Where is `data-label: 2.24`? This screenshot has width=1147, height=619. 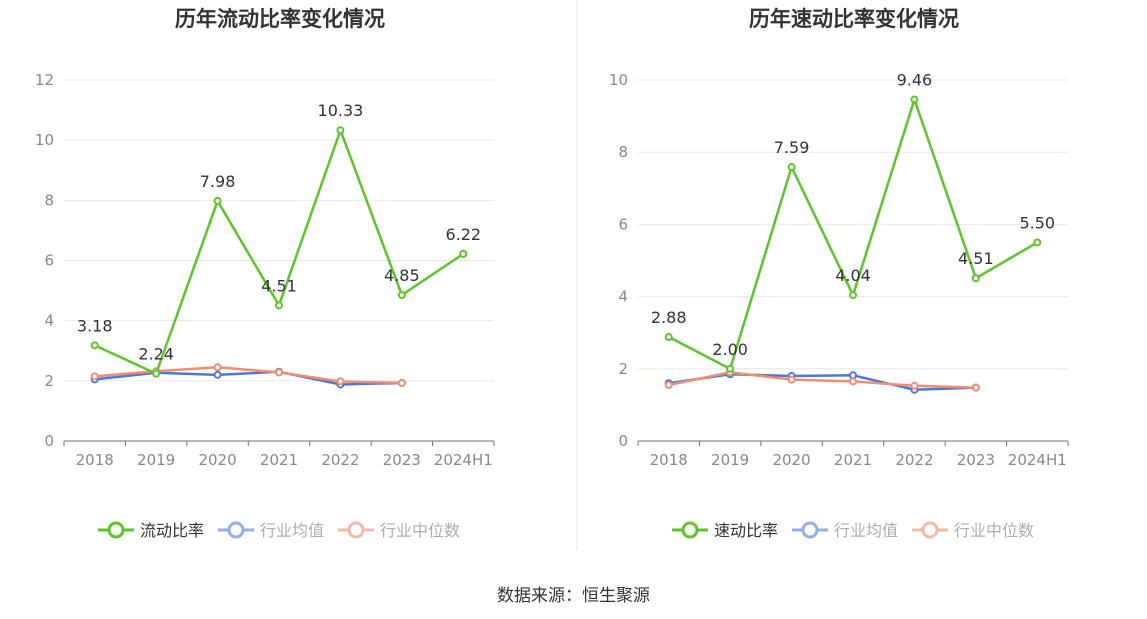
data-label: 2.24 is located at coordinates (156, 354).